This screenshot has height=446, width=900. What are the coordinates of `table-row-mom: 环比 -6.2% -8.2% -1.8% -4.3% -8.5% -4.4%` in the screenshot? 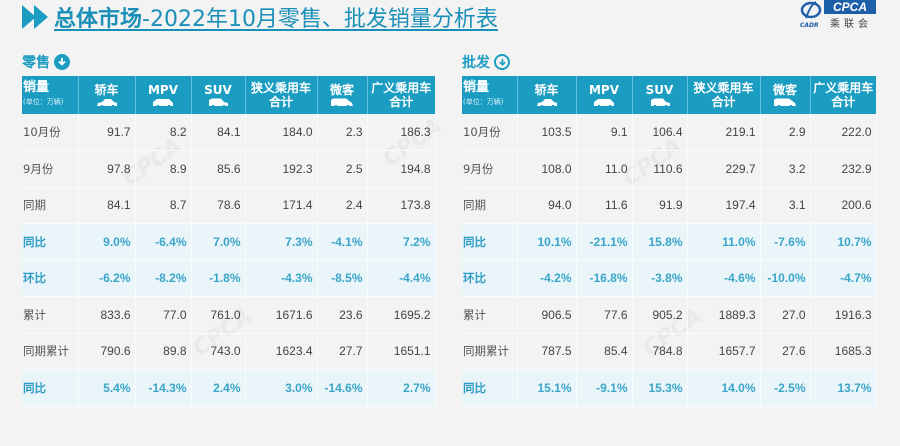 It's located at (229, 278).